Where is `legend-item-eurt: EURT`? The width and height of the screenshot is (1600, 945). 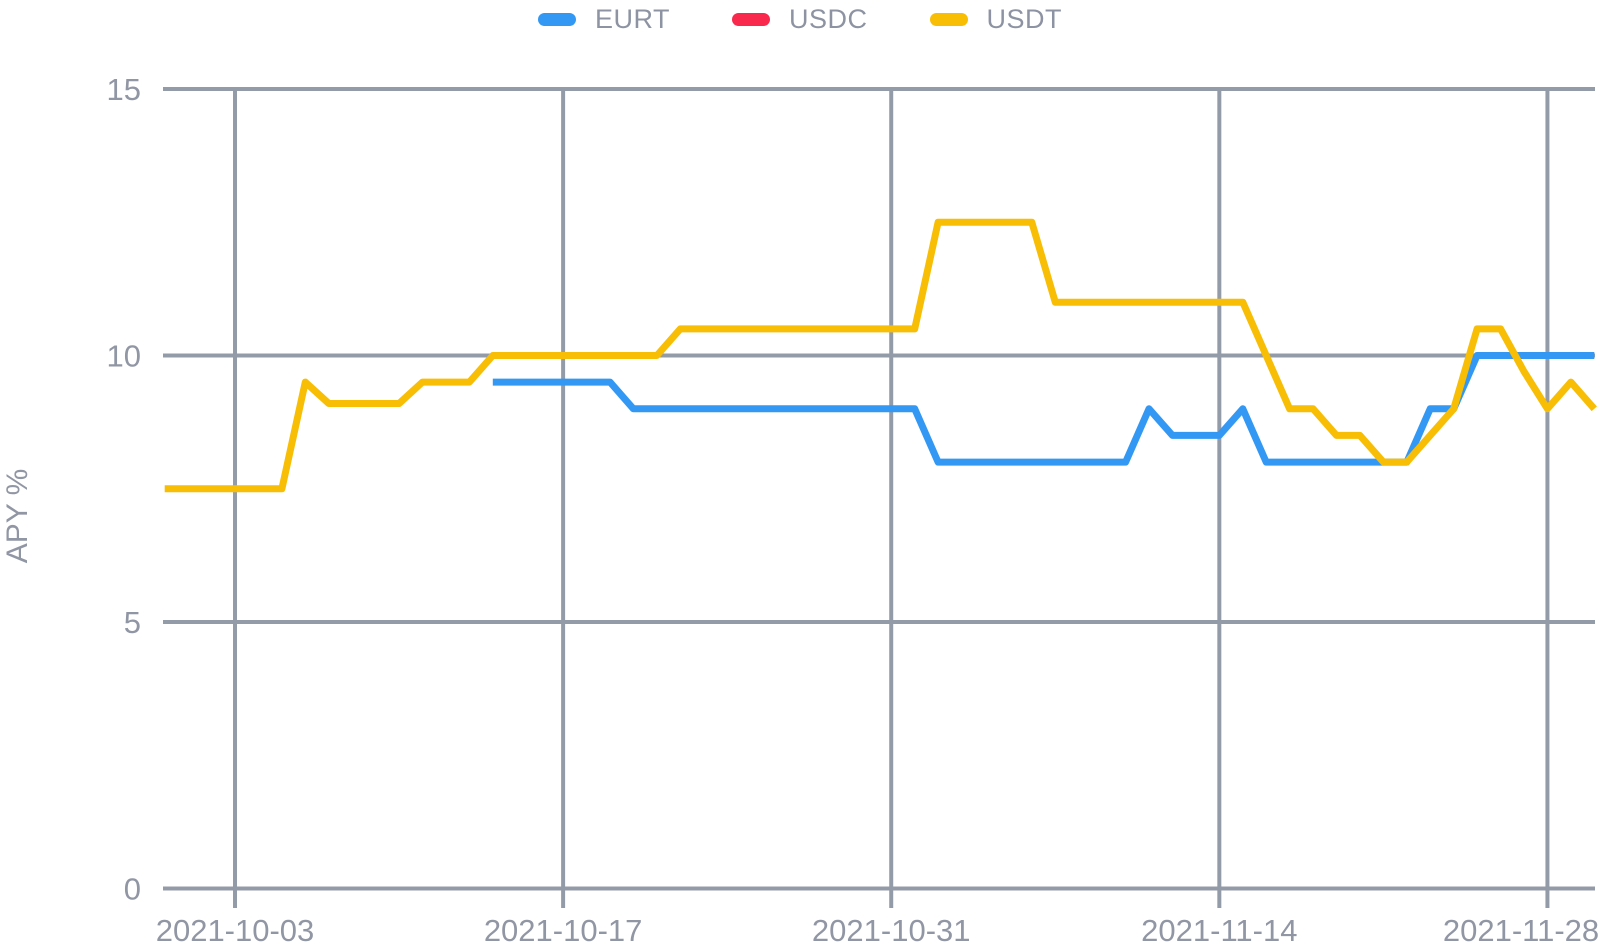 legend-item-eurt: EURT is located at coordinates (603, 19).